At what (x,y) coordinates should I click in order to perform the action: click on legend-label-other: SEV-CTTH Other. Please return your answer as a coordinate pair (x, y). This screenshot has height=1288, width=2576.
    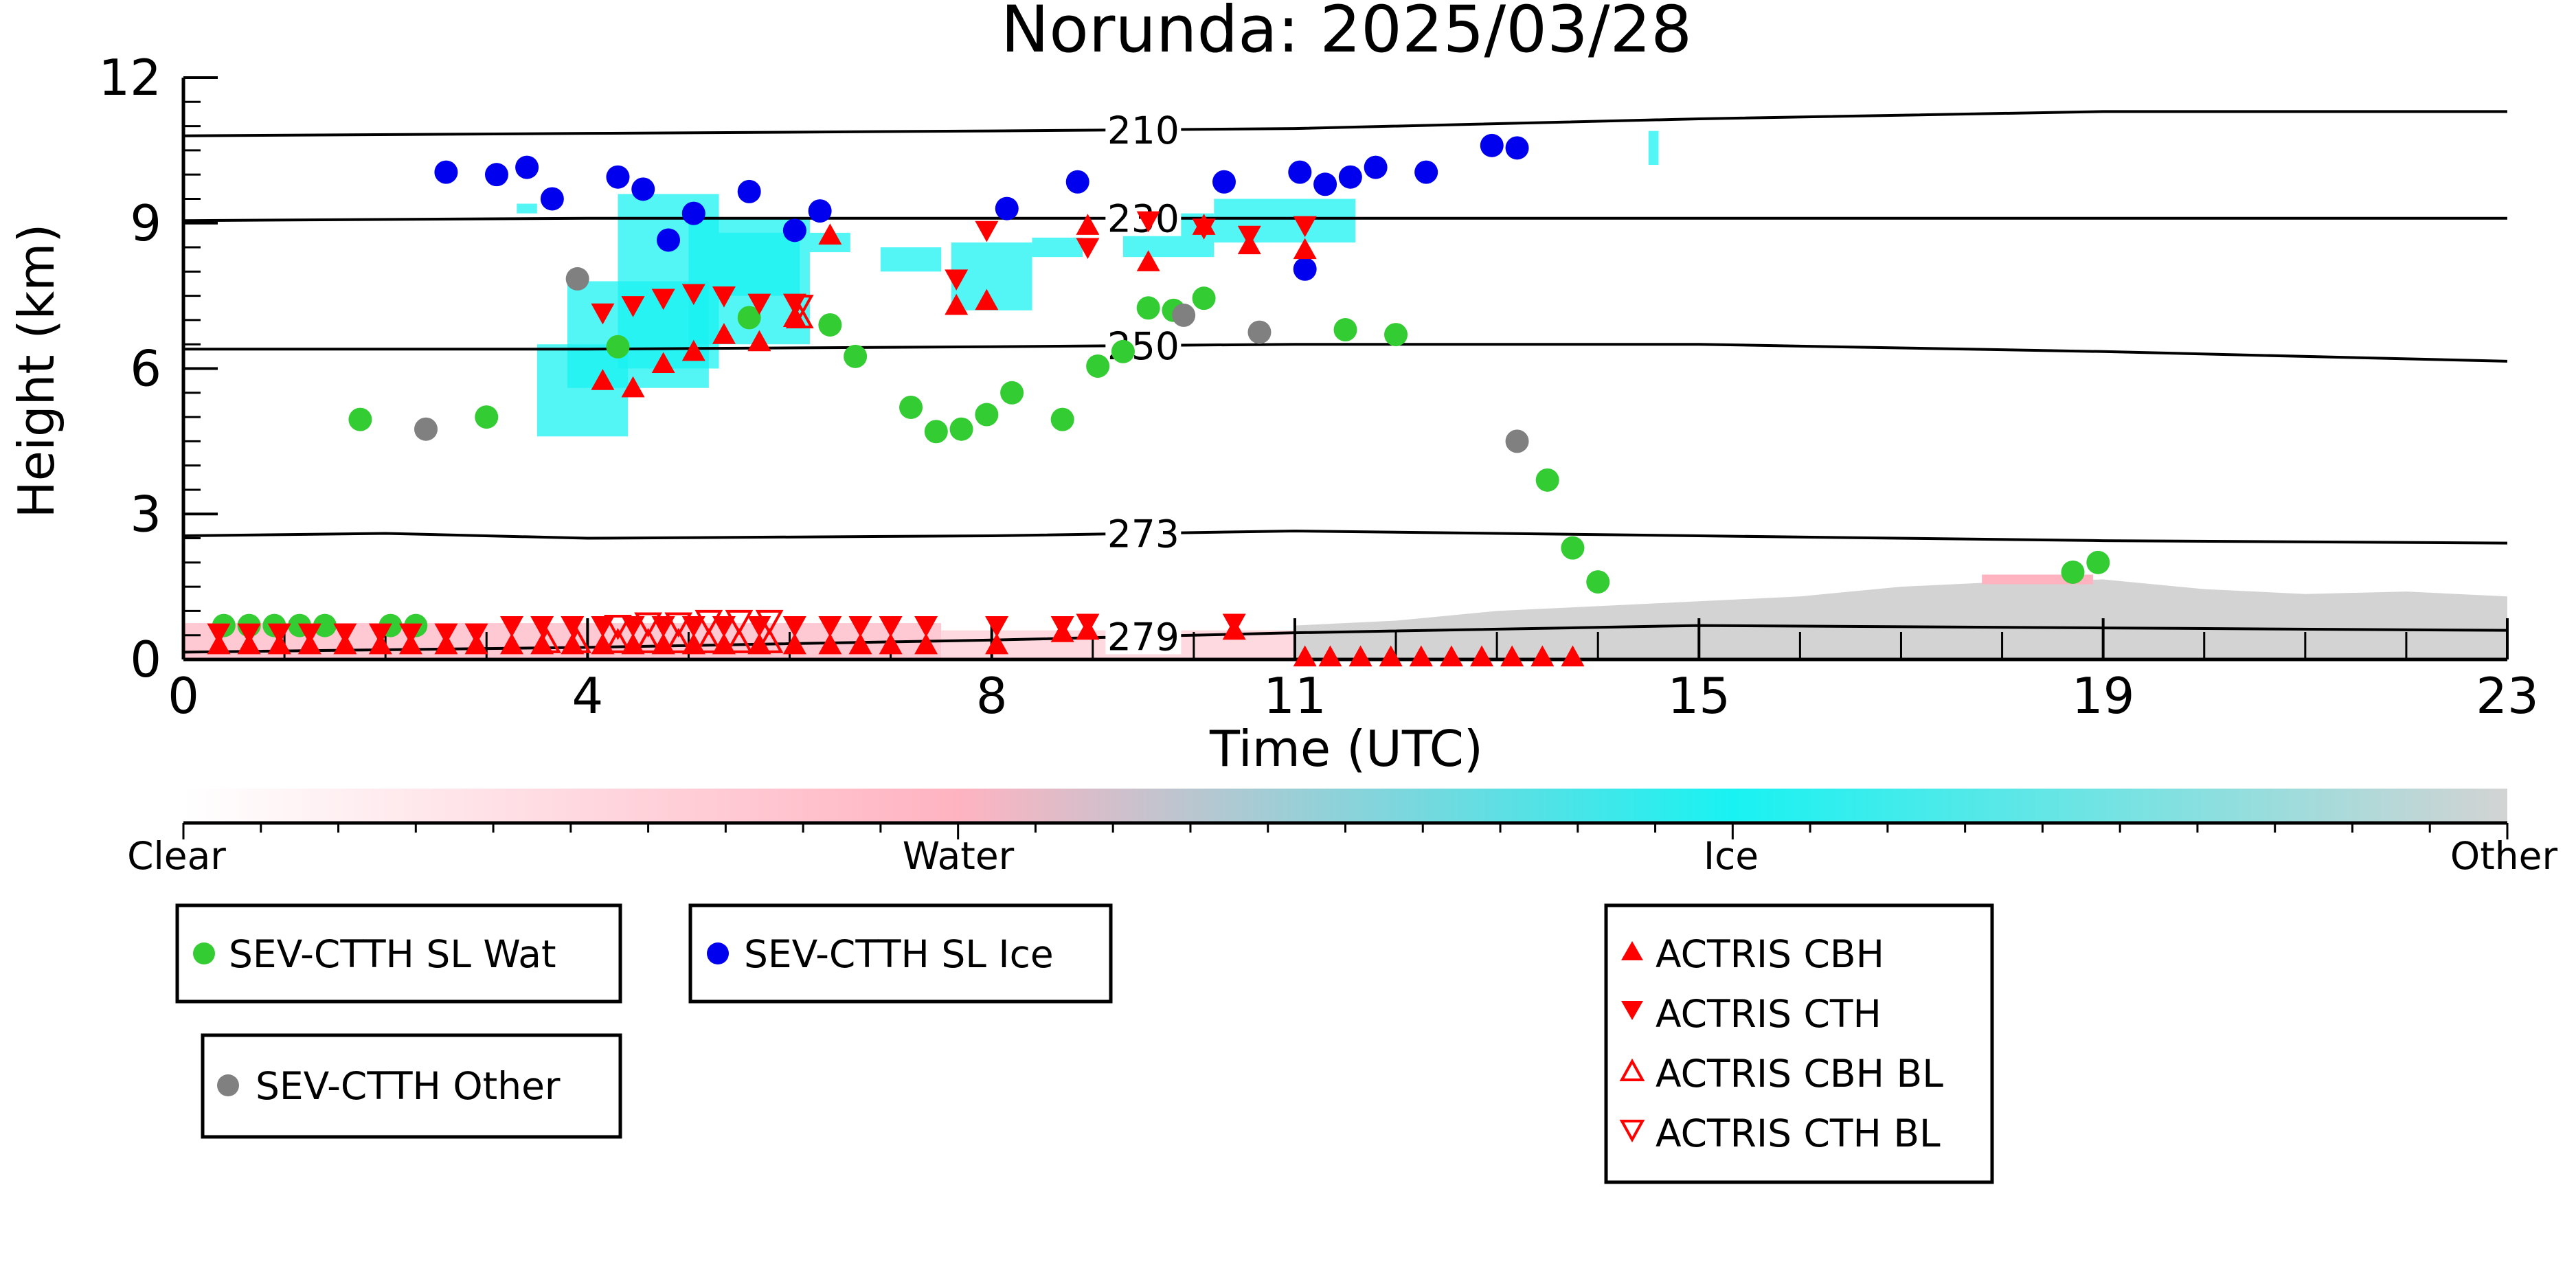
    Looking at the image, I should click on (408, 1086).